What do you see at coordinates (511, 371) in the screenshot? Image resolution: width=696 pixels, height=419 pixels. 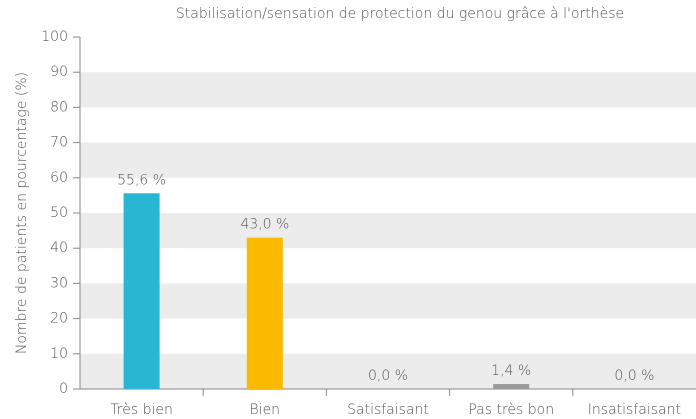 I see `data-label: 1,4 %` at bounding box center [511, 371].